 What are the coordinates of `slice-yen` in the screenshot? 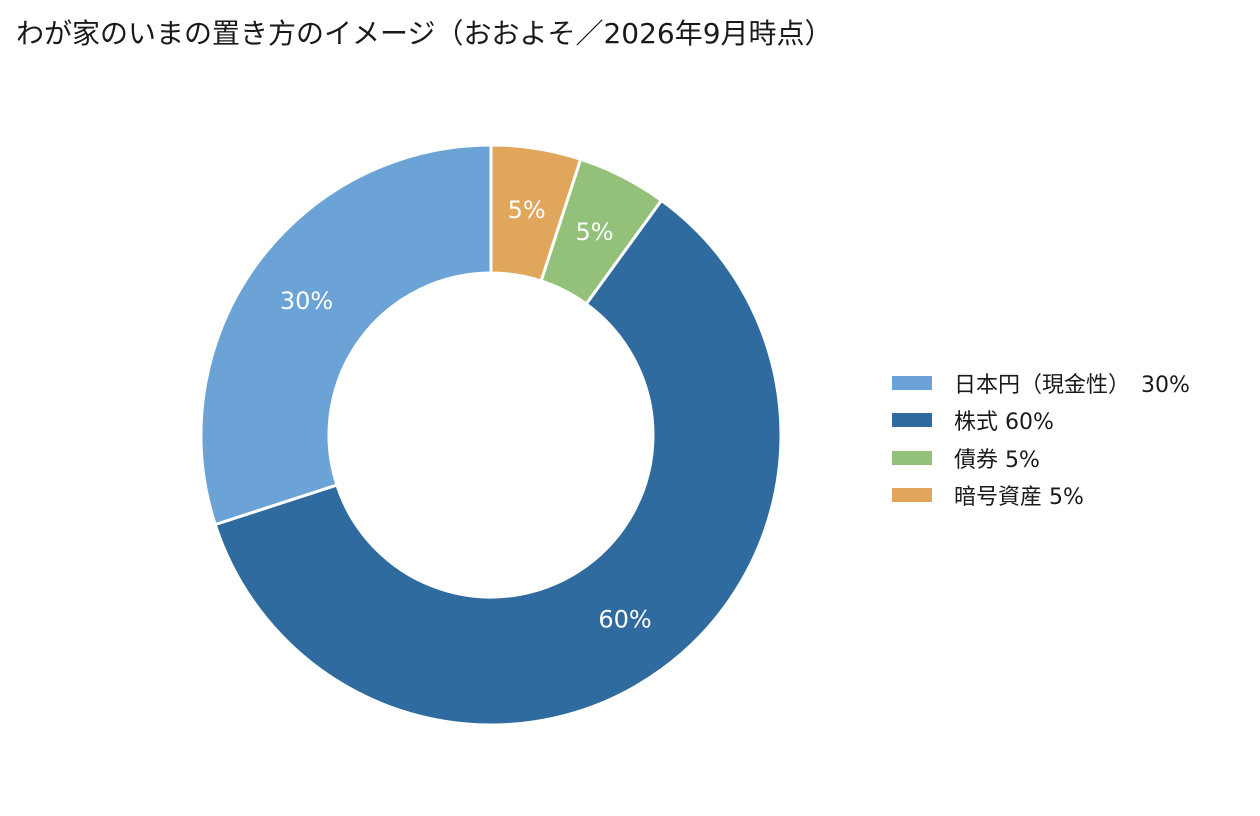 It's located at (346, 335).